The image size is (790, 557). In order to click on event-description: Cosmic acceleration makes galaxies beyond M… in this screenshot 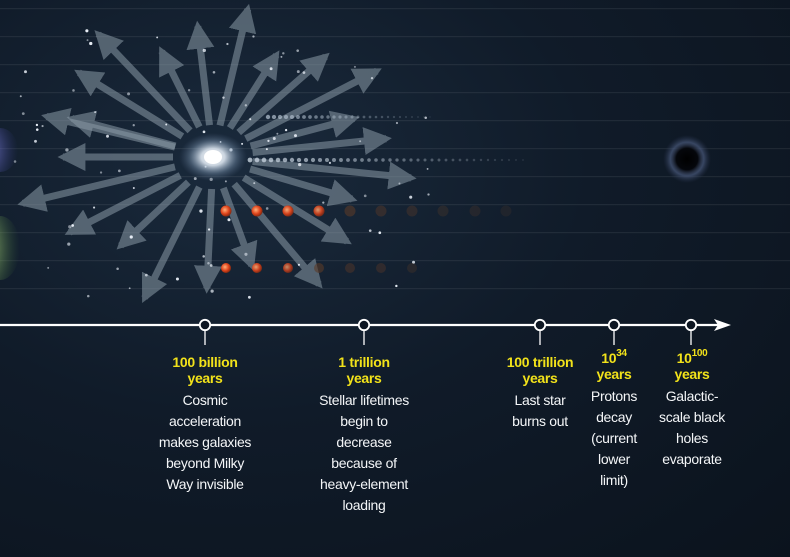, I will do `click(205, 442)`.